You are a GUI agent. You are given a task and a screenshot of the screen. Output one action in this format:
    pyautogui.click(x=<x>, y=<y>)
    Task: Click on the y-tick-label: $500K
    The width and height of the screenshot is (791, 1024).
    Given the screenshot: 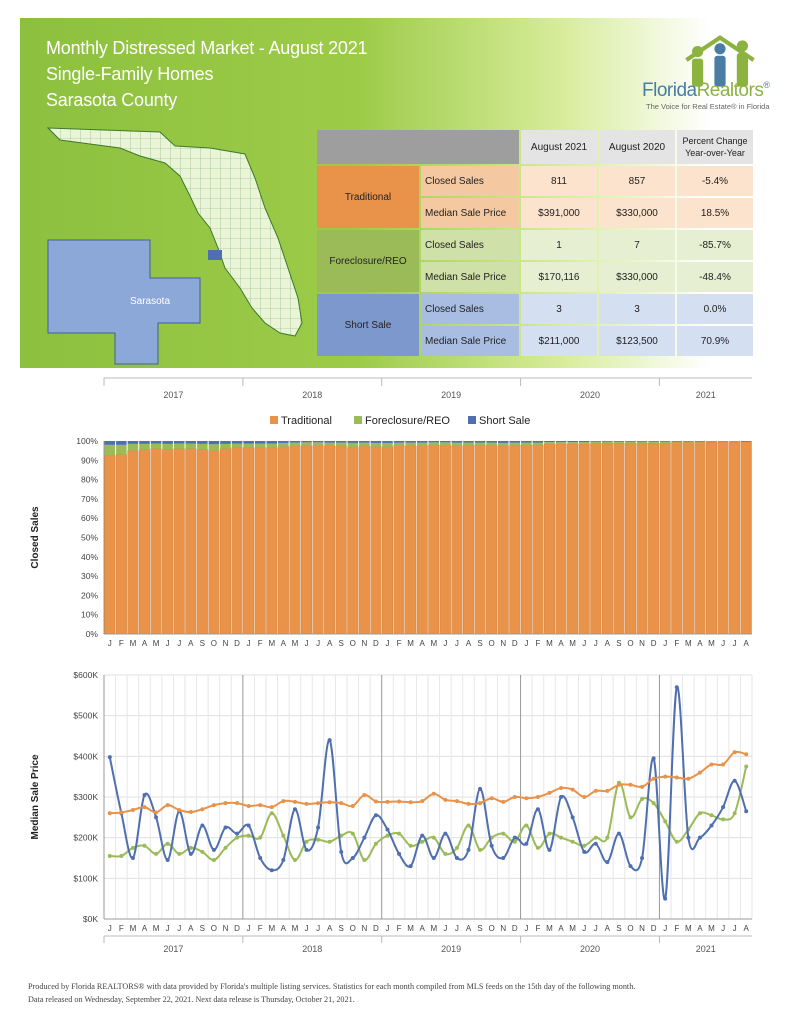 What is the action you would take?
    pyautogui.click(x=85, y=716)
    